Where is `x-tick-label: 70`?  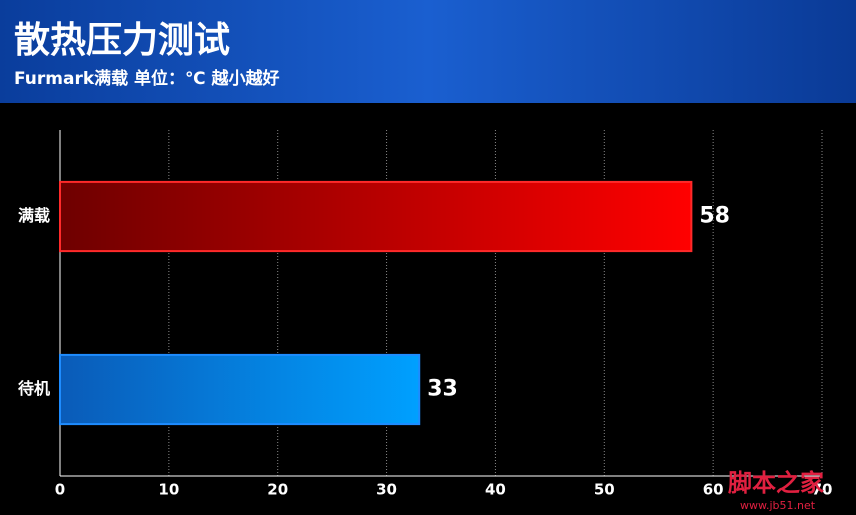
x-tick-label: 70 is located at coordinates (822, 490).